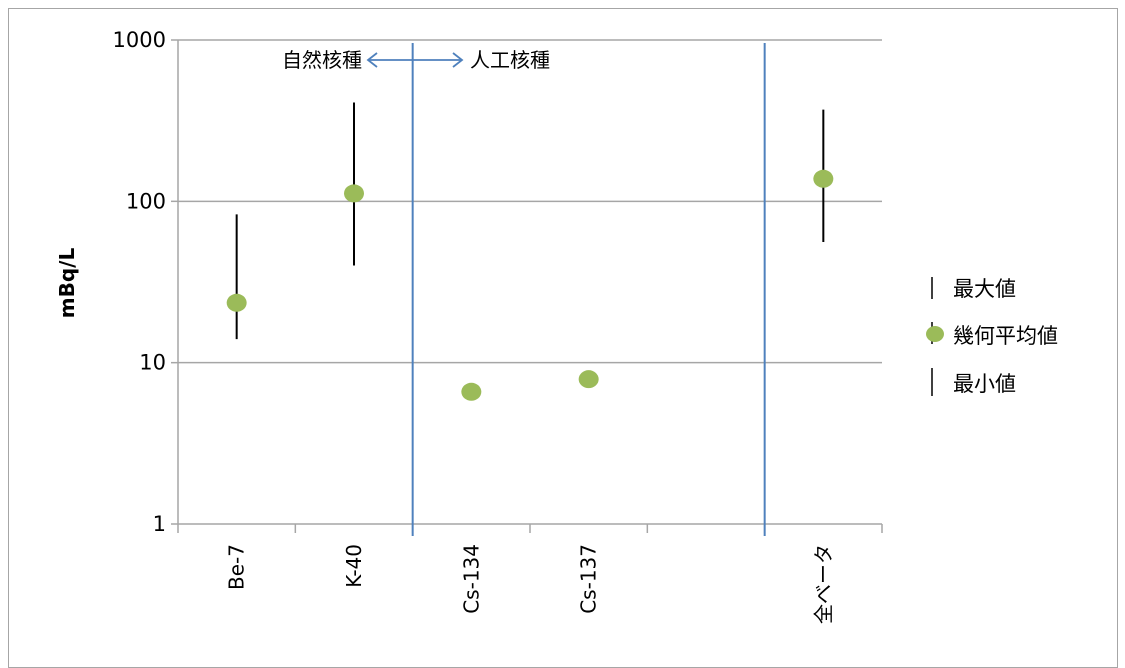  What do you see at coordinates (237, 567) in the screenshot?
I see `x-category-label: Be-7` at bounding box center [237, 567].